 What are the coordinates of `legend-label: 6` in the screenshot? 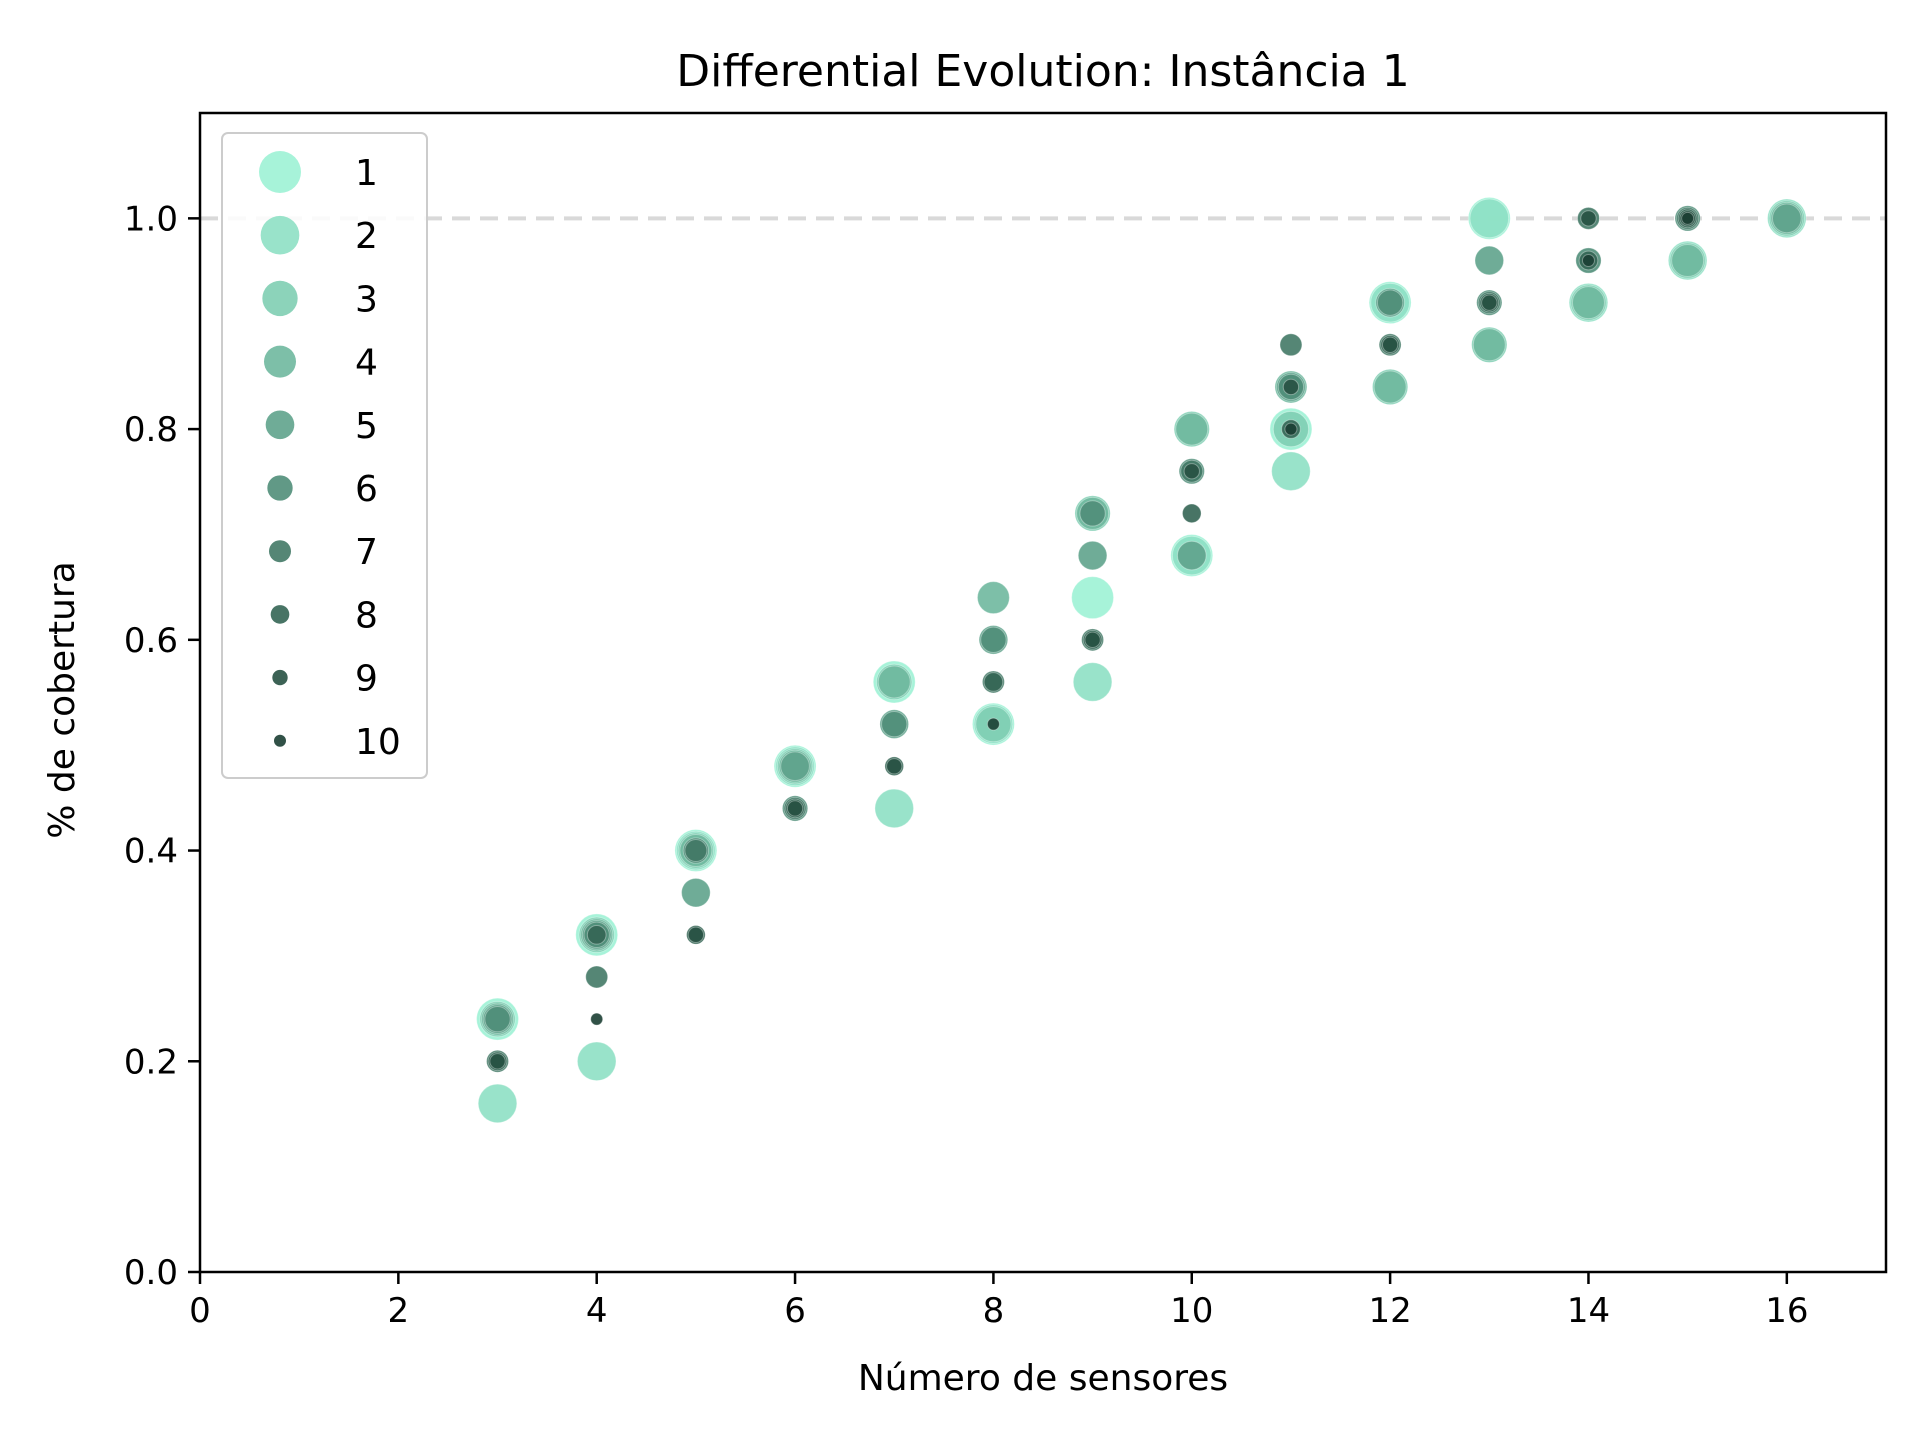 It's located at (366, 489).